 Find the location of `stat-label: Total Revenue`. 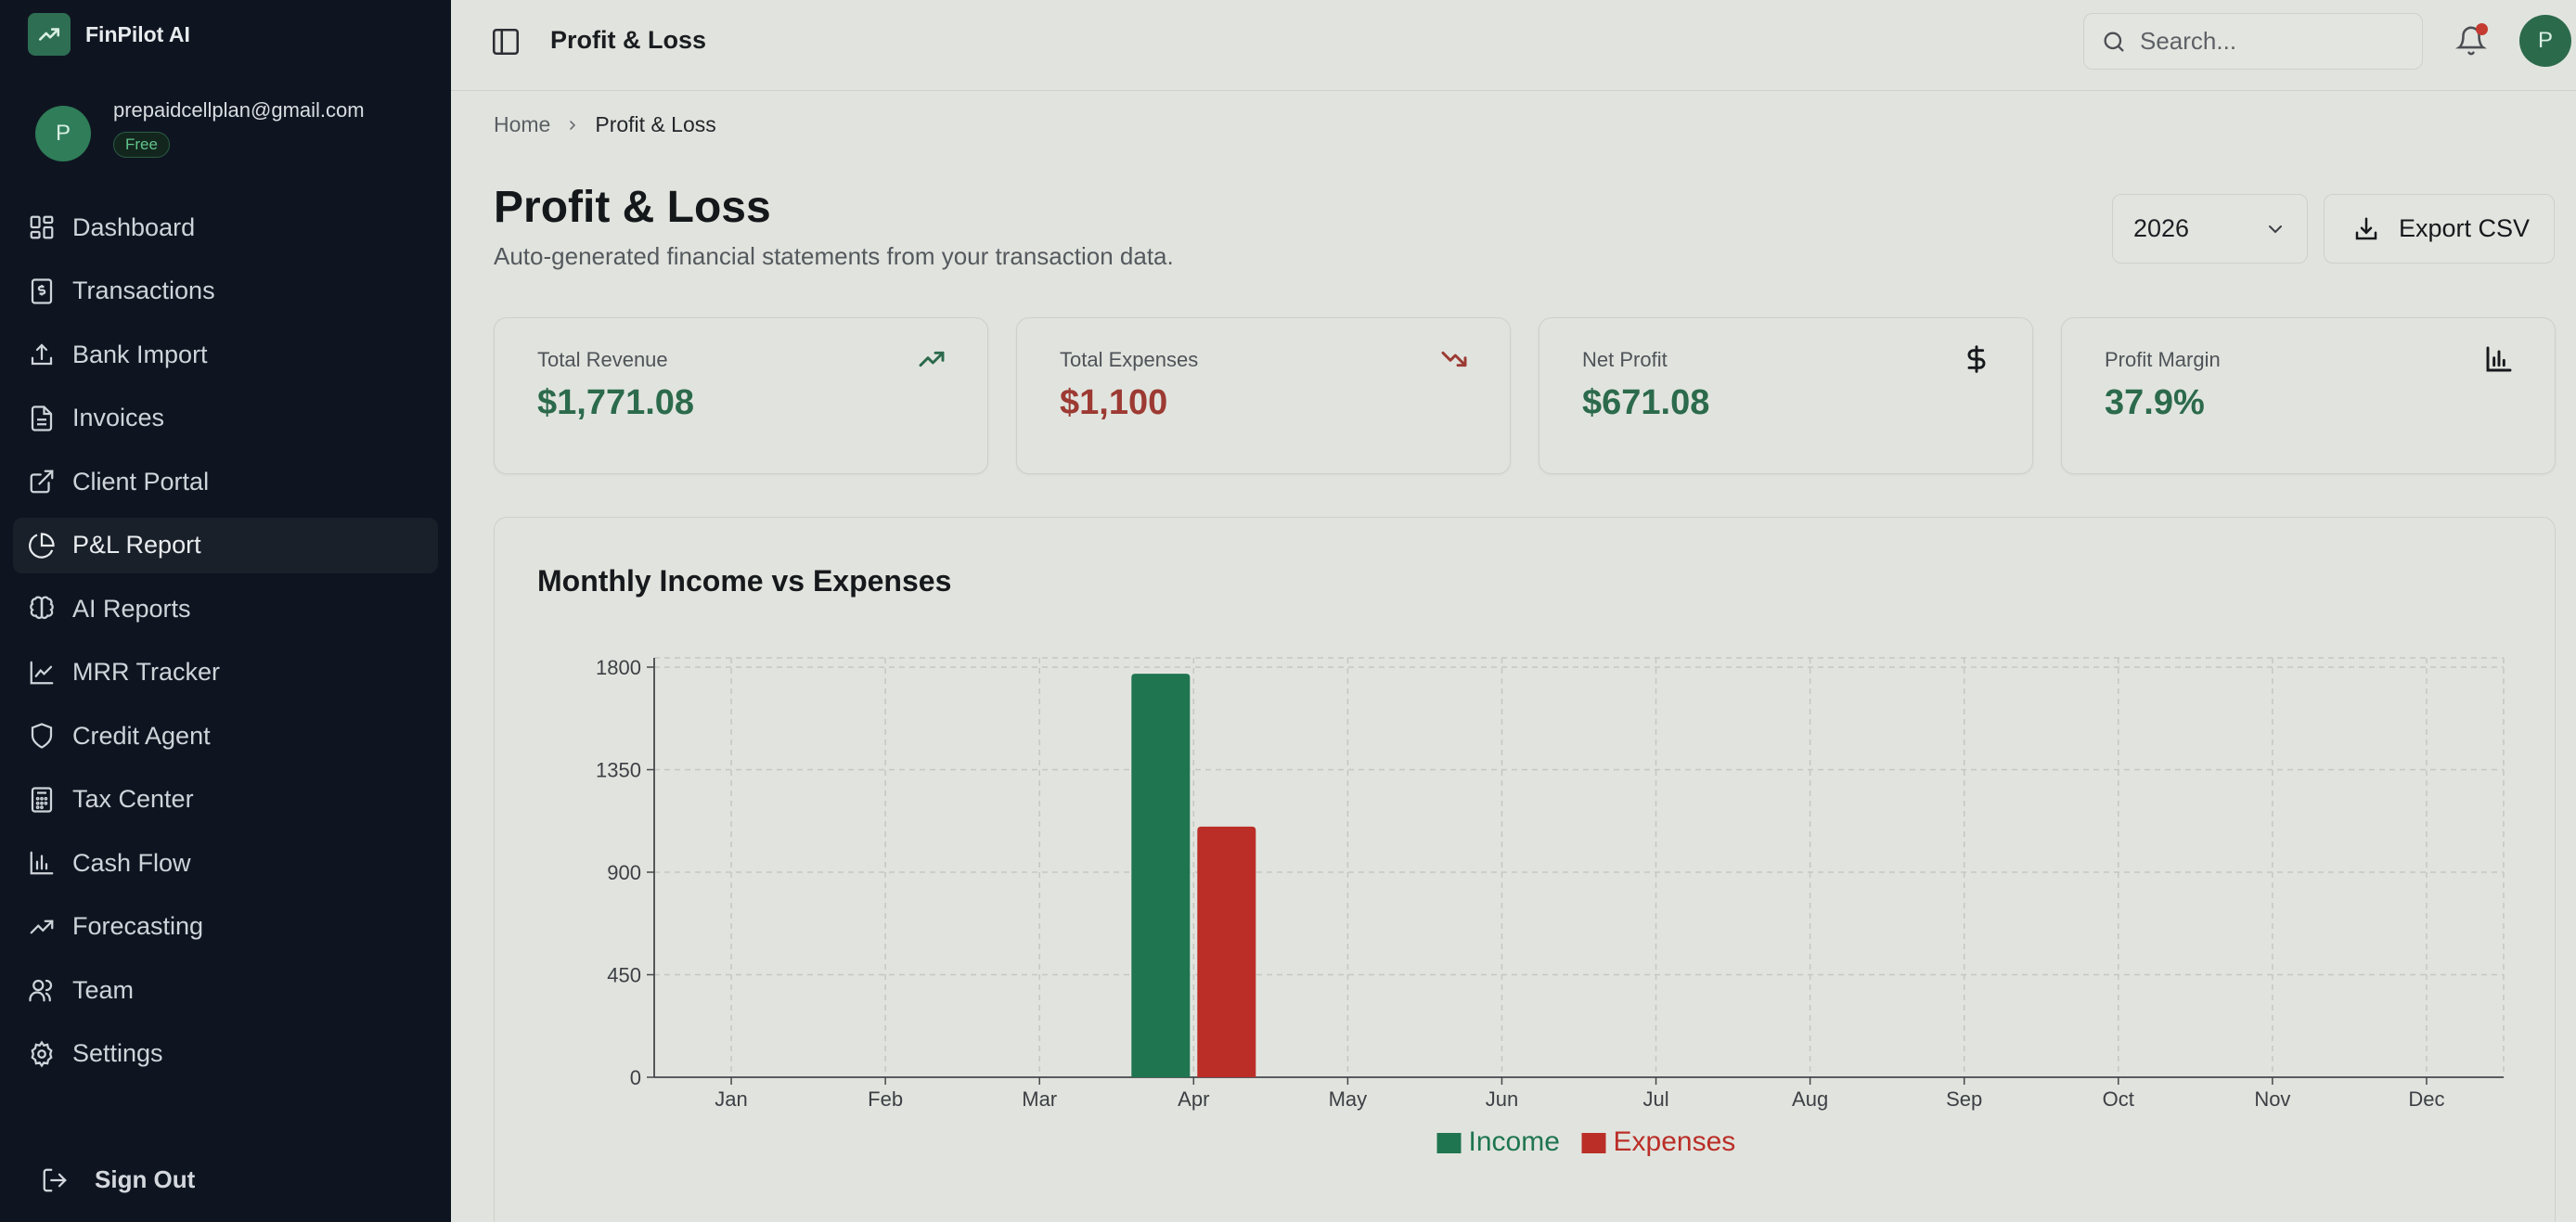

stat-label: Total Revenue is located at coordinates (602, 359).